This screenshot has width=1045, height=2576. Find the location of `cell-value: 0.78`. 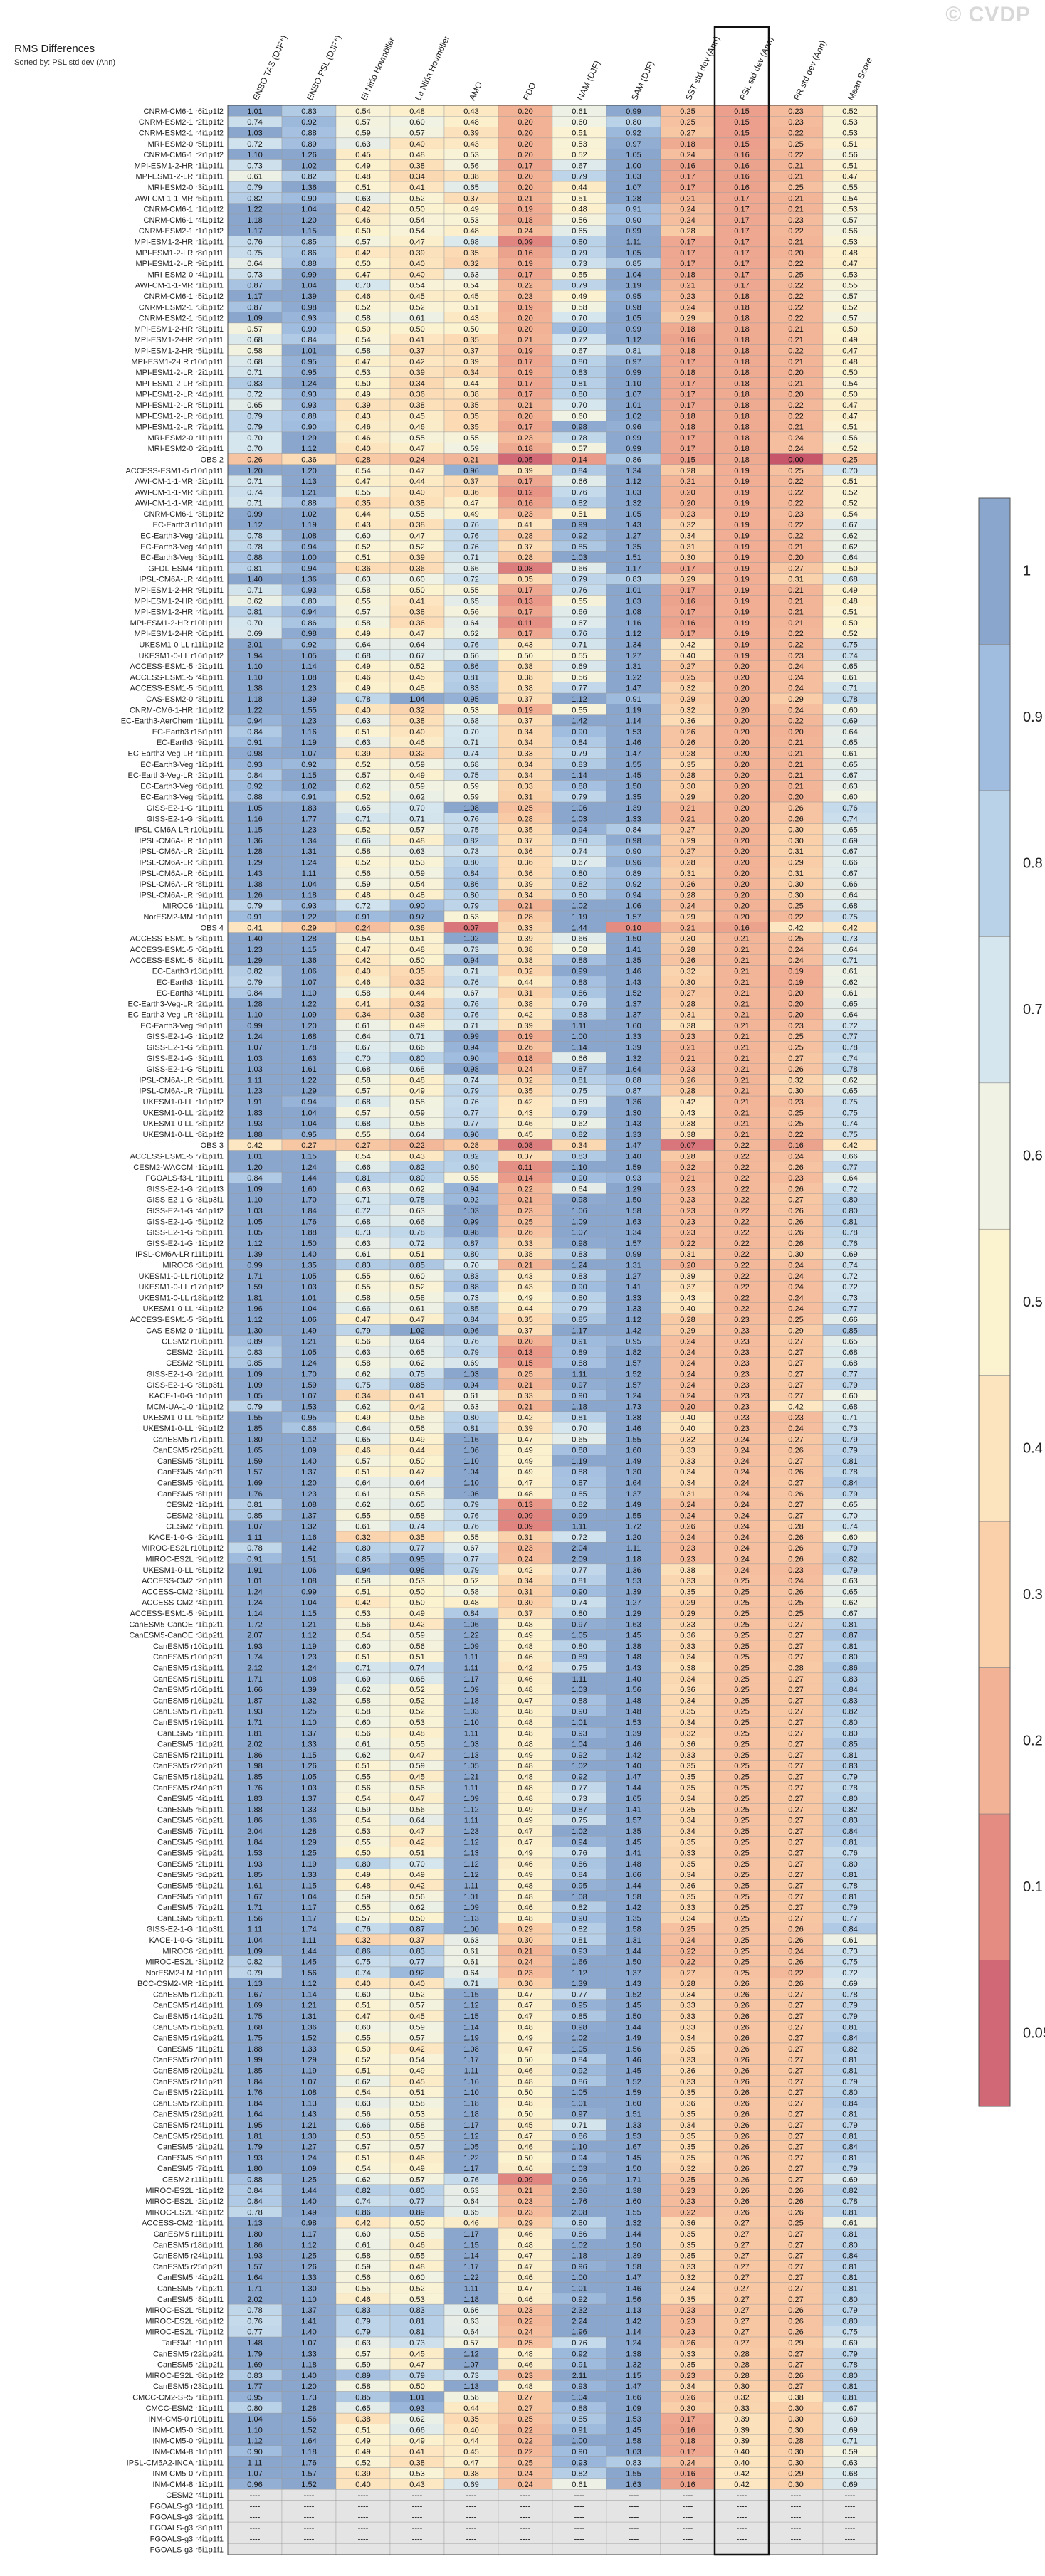

cell-value: 0.78 is located at coordinates (255, 1548).